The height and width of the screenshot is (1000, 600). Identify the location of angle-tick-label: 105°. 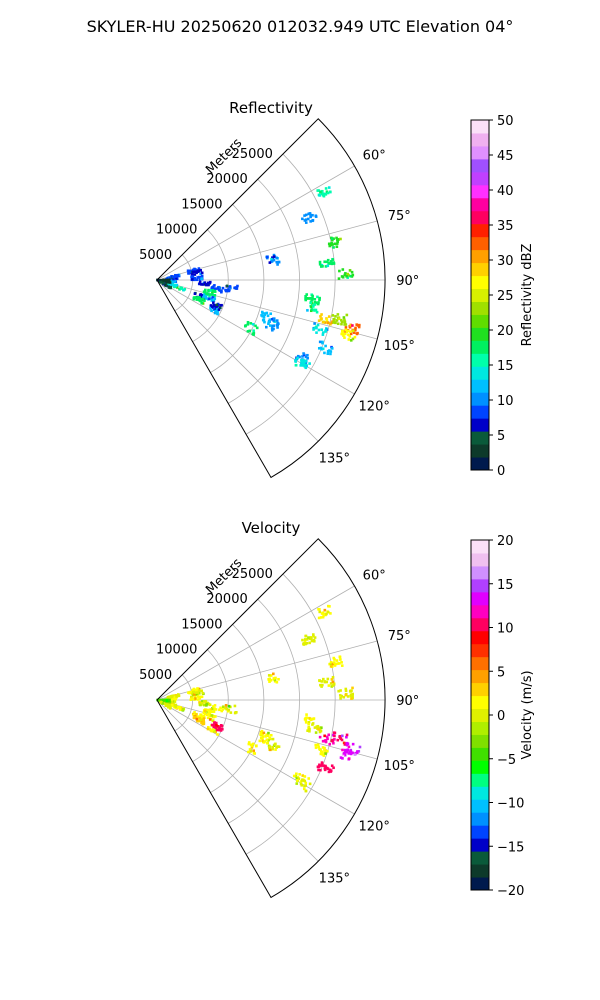
(399, 766).